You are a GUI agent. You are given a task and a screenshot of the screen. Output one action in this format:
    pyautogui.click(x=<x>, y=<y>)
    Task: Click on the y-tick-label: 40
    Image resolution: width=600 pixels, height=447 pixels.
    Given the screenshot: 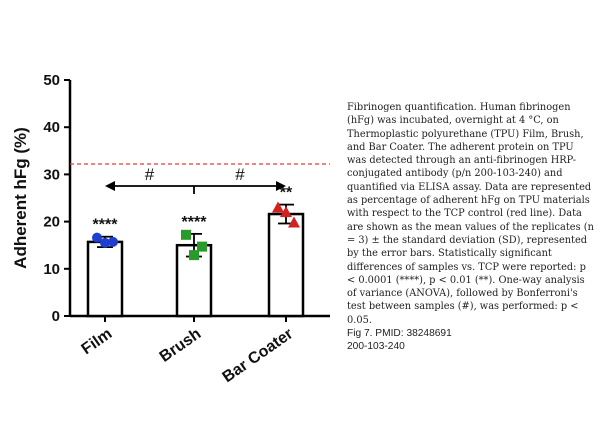 What is the action you would take?
    pyautogui.click(x=51, y=127)
    